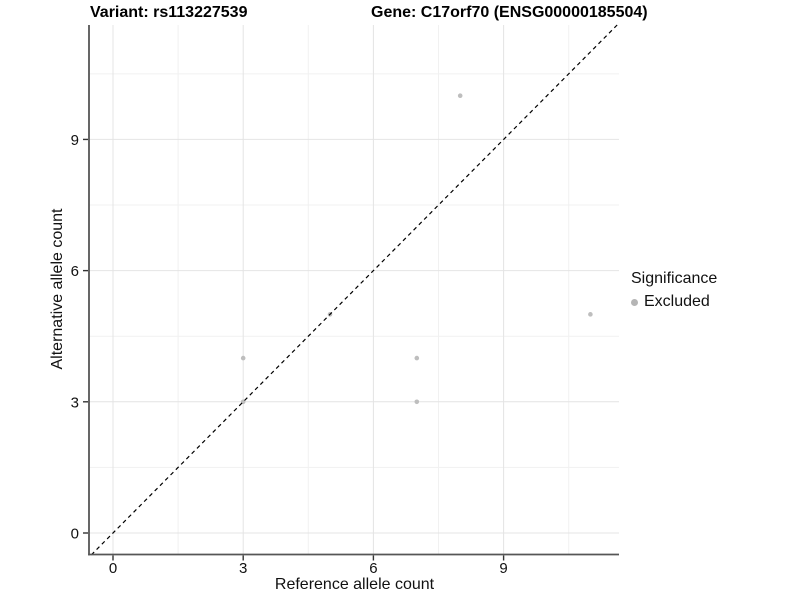 This screenshot has width=800, height=600. Describe the element at coordinates (674, 290) in the screenshot. I see `legend: Significance Excluded` at that location.